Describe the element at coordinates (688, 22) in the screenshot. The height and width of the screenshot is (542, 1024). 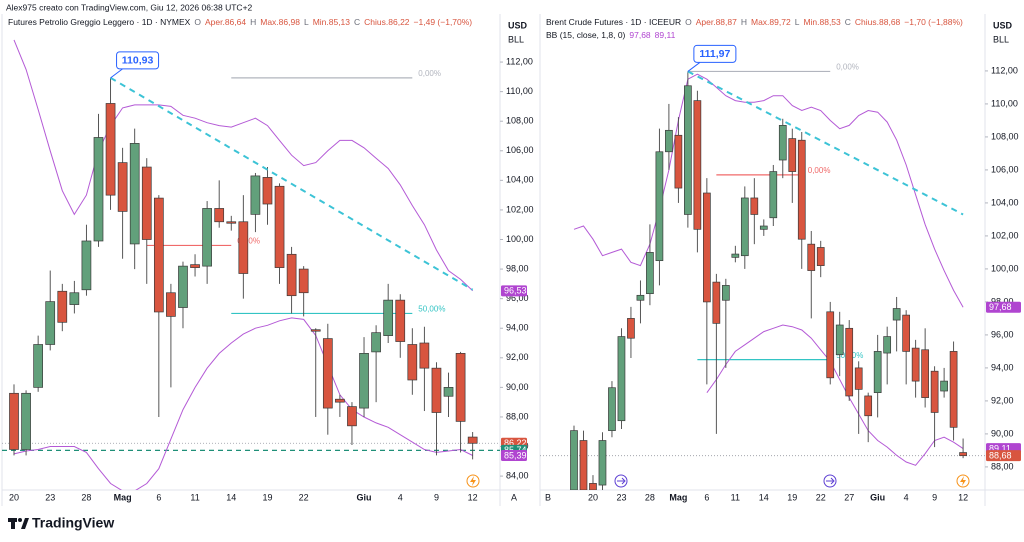
I see `ohlc-key: O` at that location.